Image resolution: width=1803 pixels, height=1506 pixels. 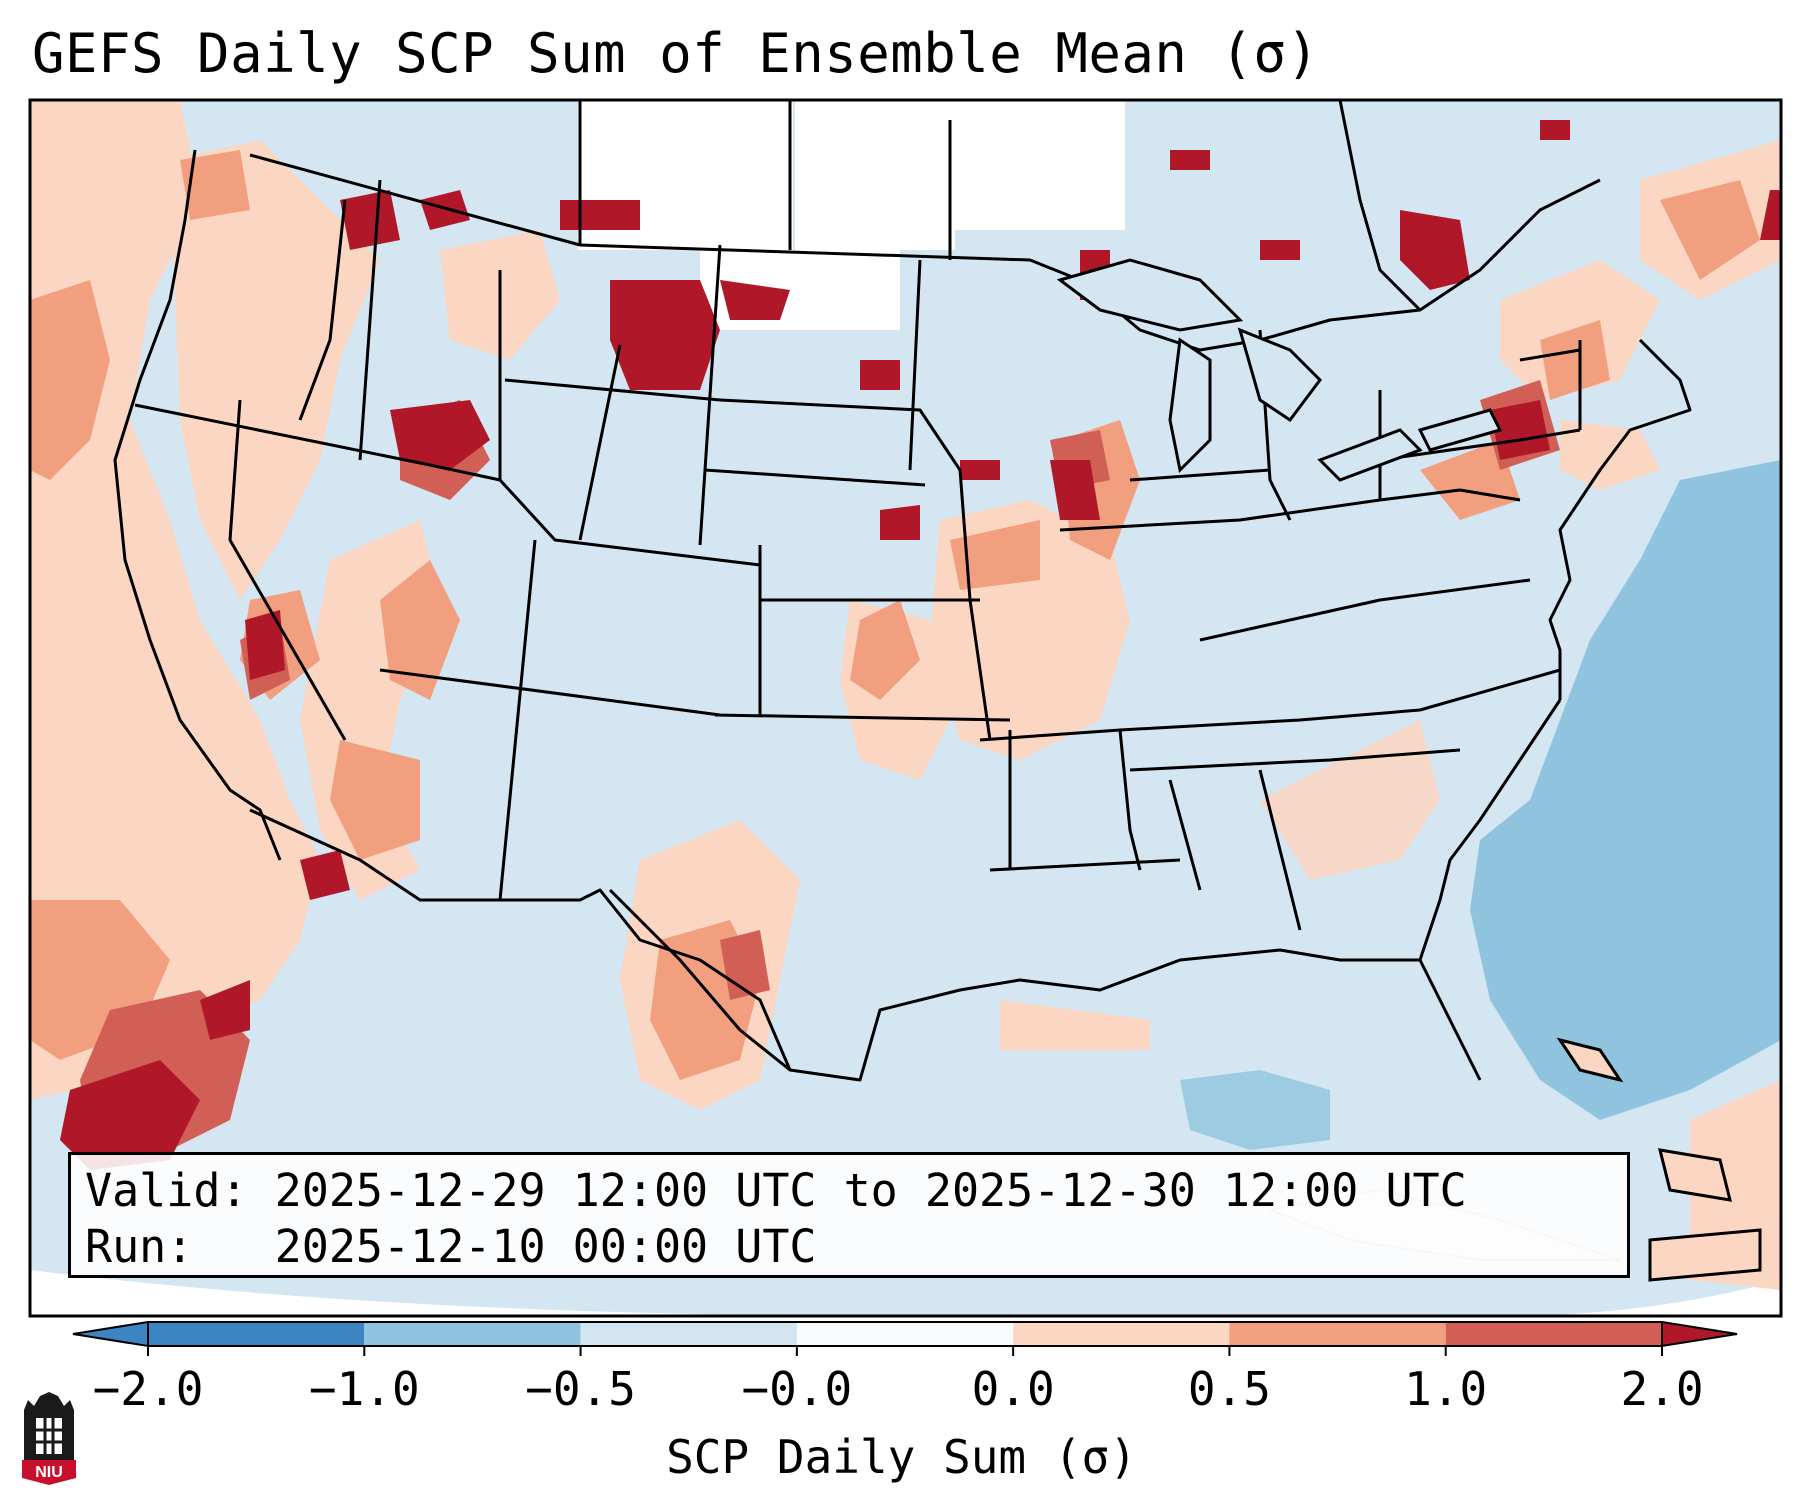 I want to click on run-time: 2025-12-10 00:00 UTC, so click(x=545, y=1246).